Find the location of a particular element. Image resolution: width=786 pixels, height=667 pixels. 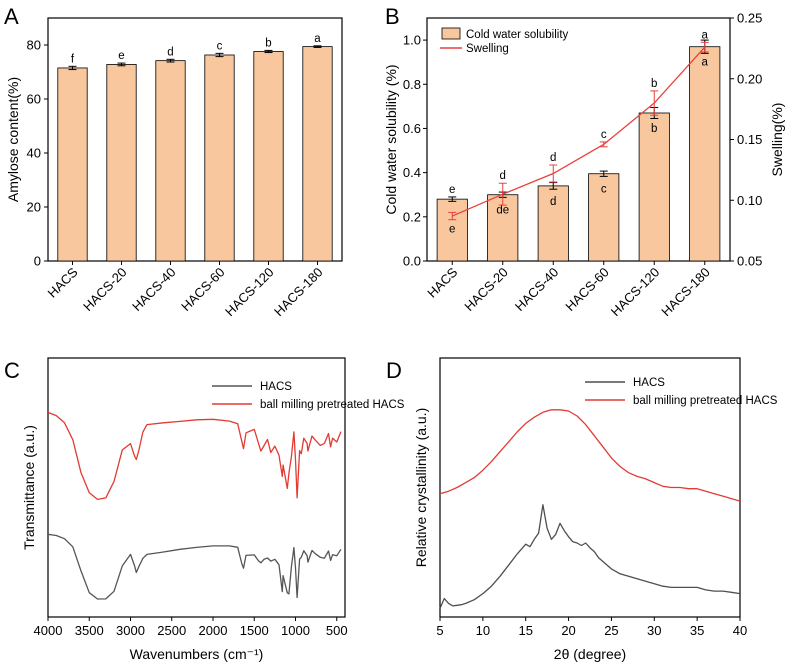

x-tick-label: 1500 is located at coordinates (254, 630).